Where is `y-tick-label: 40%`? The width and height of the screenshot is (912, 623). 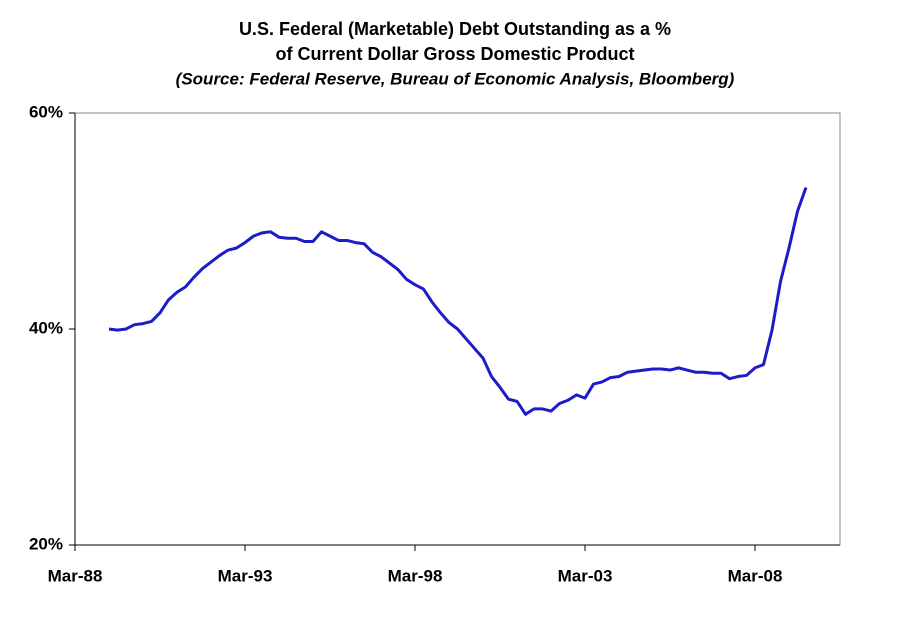
y-tick-label: 40% is located at coordinates (46, 327).